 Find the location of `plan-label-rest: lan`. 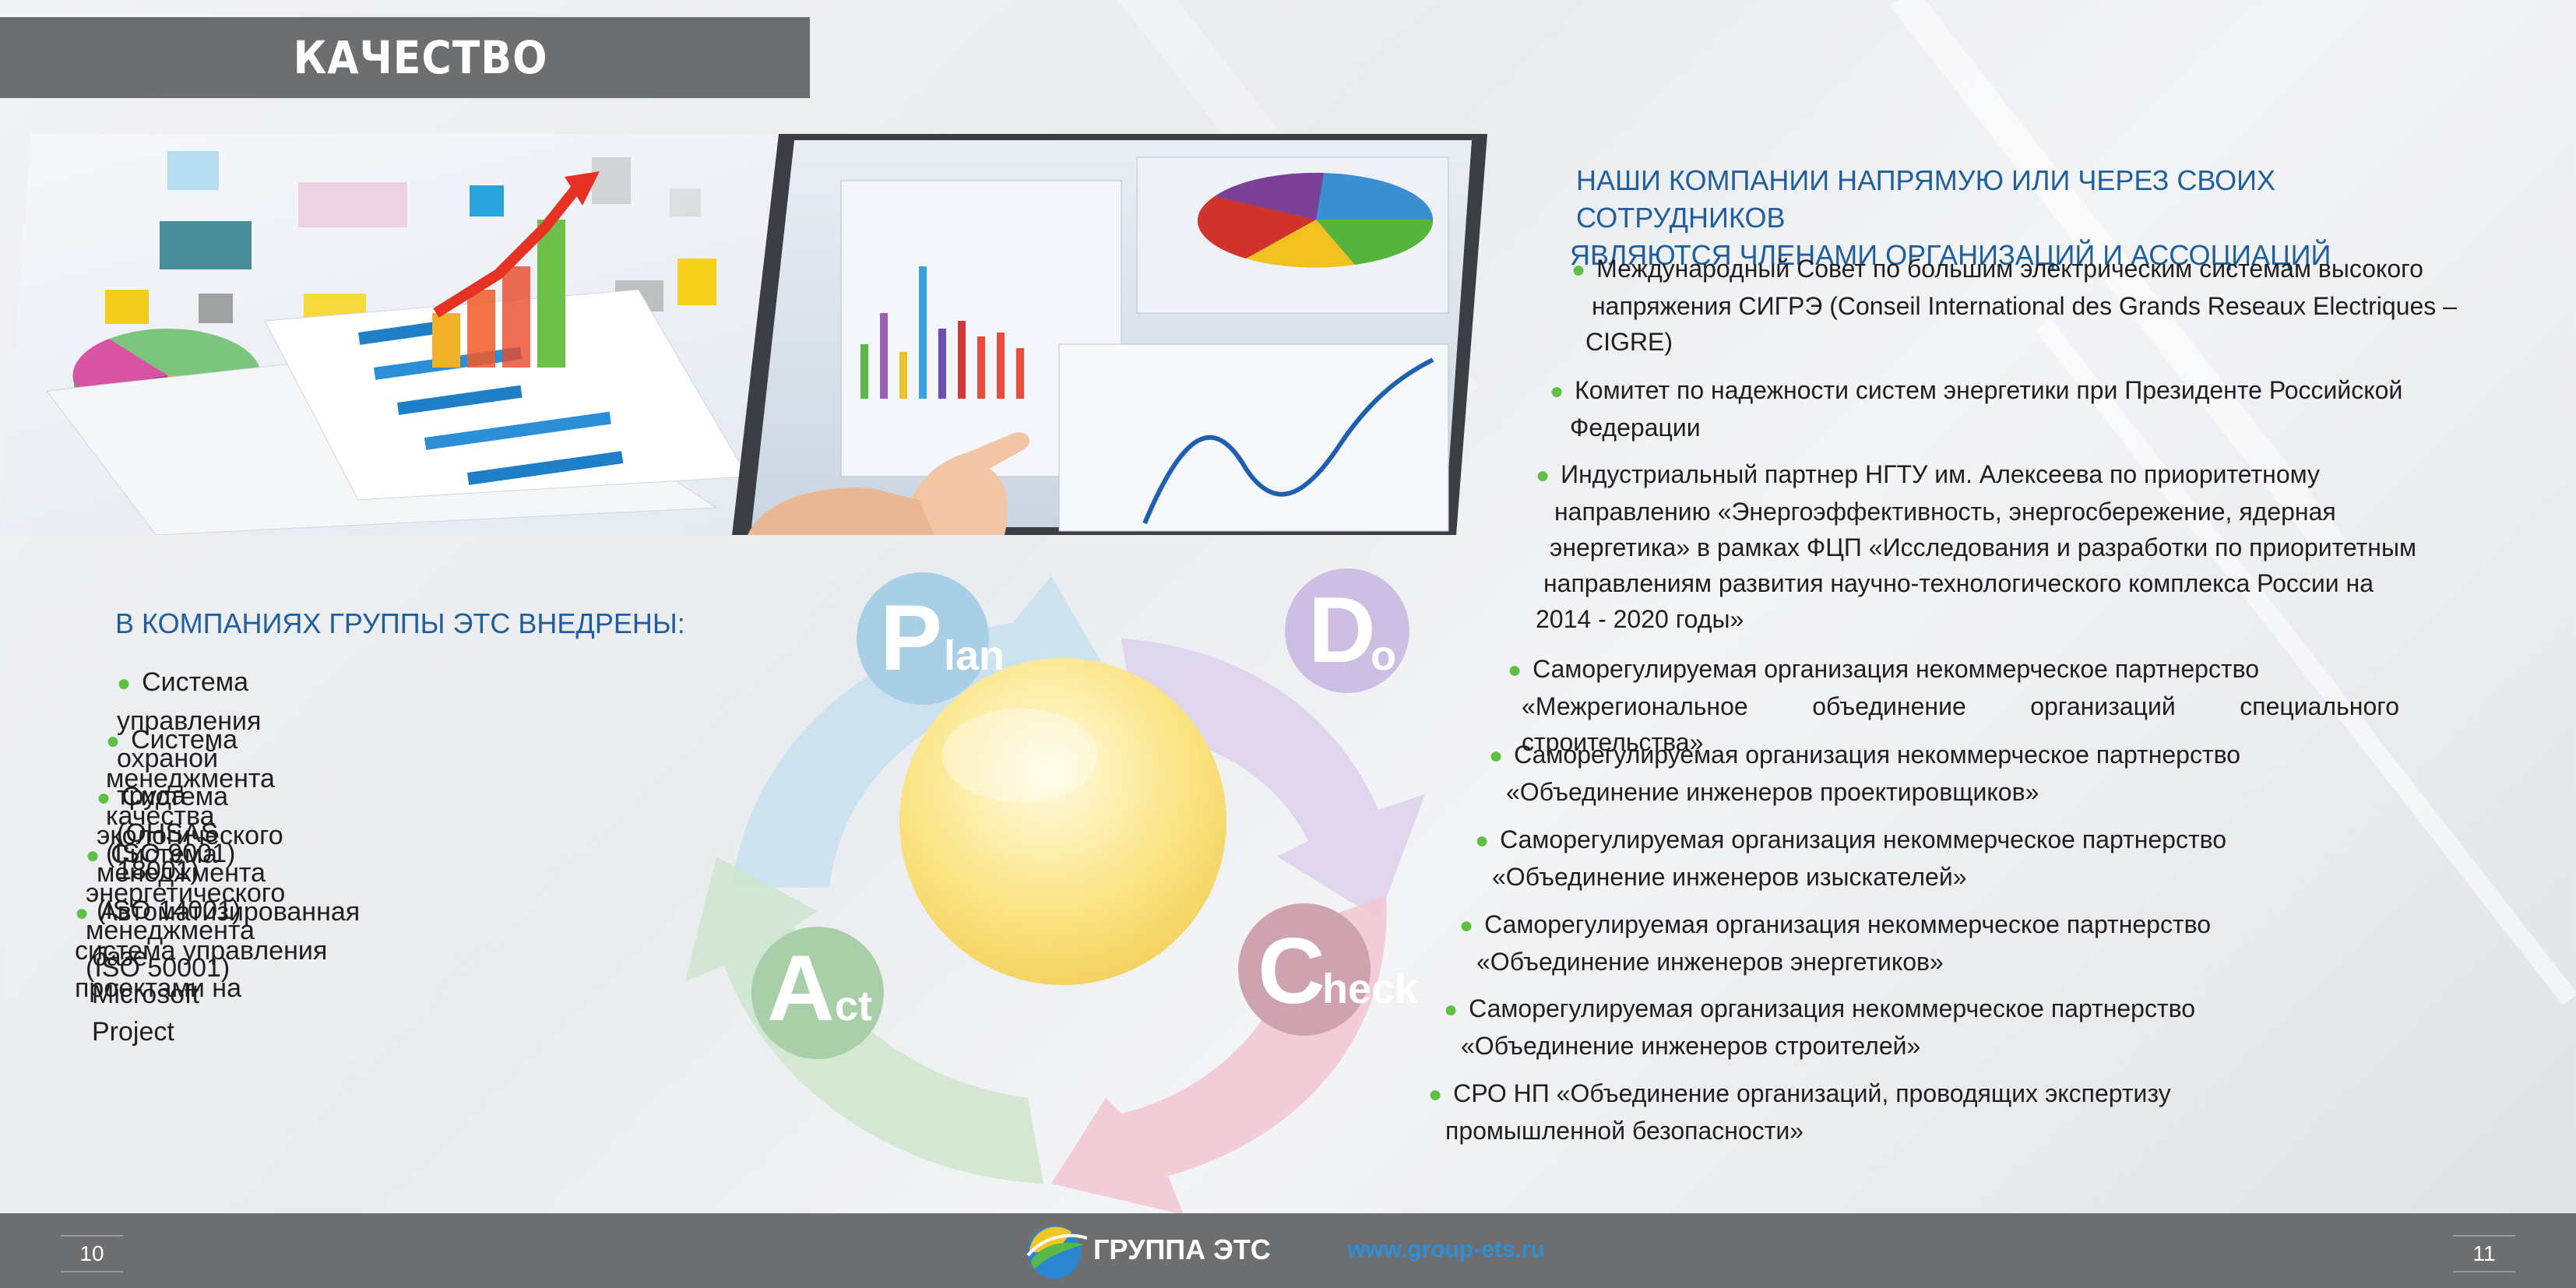

plan-label-rest: lan is located at coordinates (974, 655).